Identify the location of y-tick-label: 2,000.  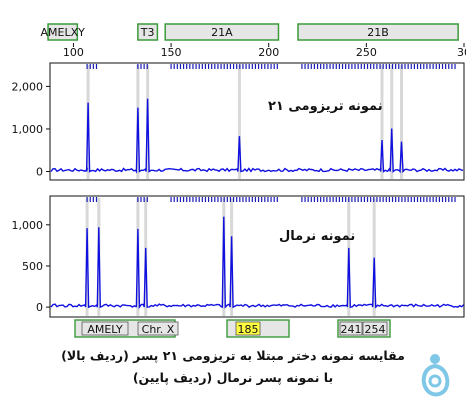
(28, 86).